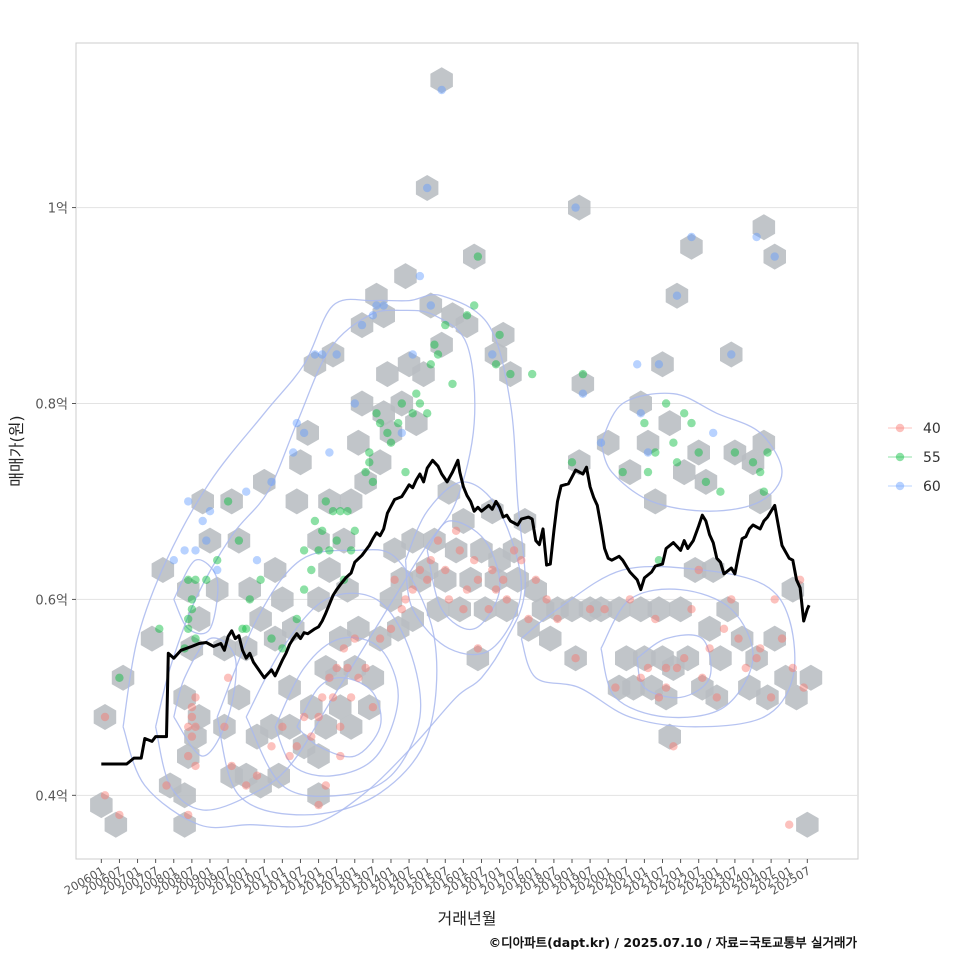  I want to click on y-tick-label: 1억, so click(58, 209).